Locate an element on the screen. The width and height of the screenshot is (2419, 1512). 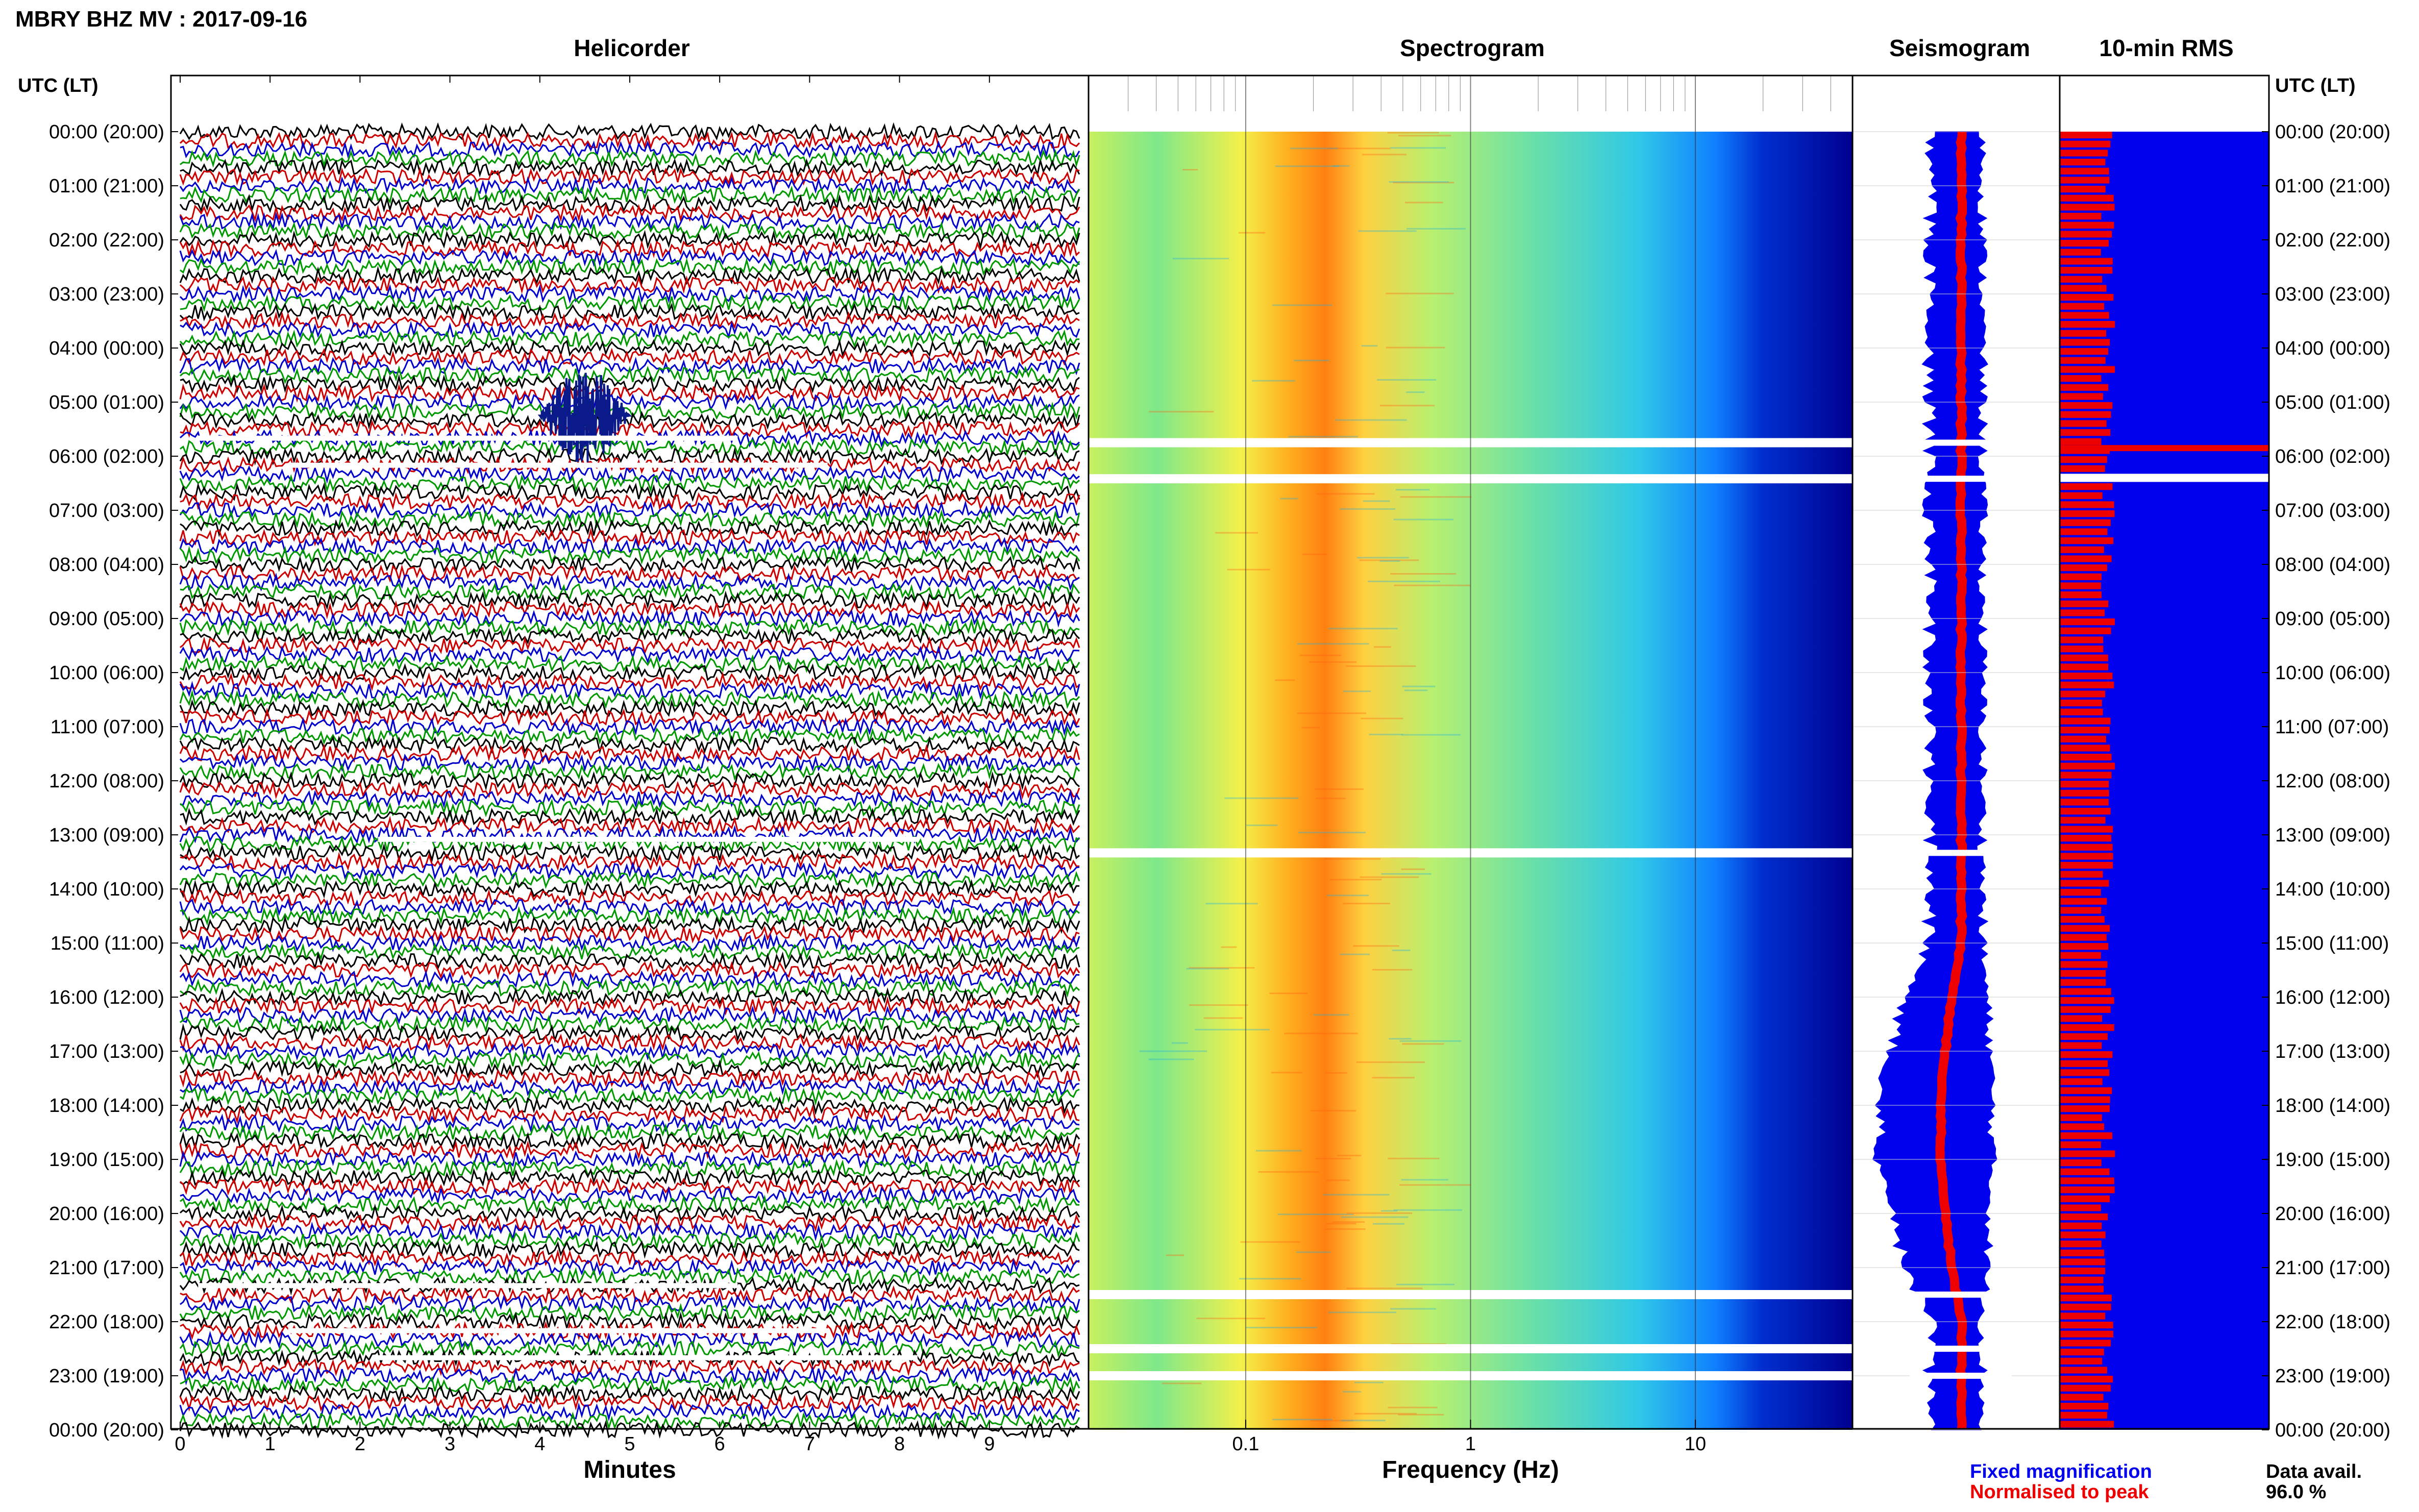
spectrogram-x-label: Frequency (Hz) is located at coordinates (1470, 1469).